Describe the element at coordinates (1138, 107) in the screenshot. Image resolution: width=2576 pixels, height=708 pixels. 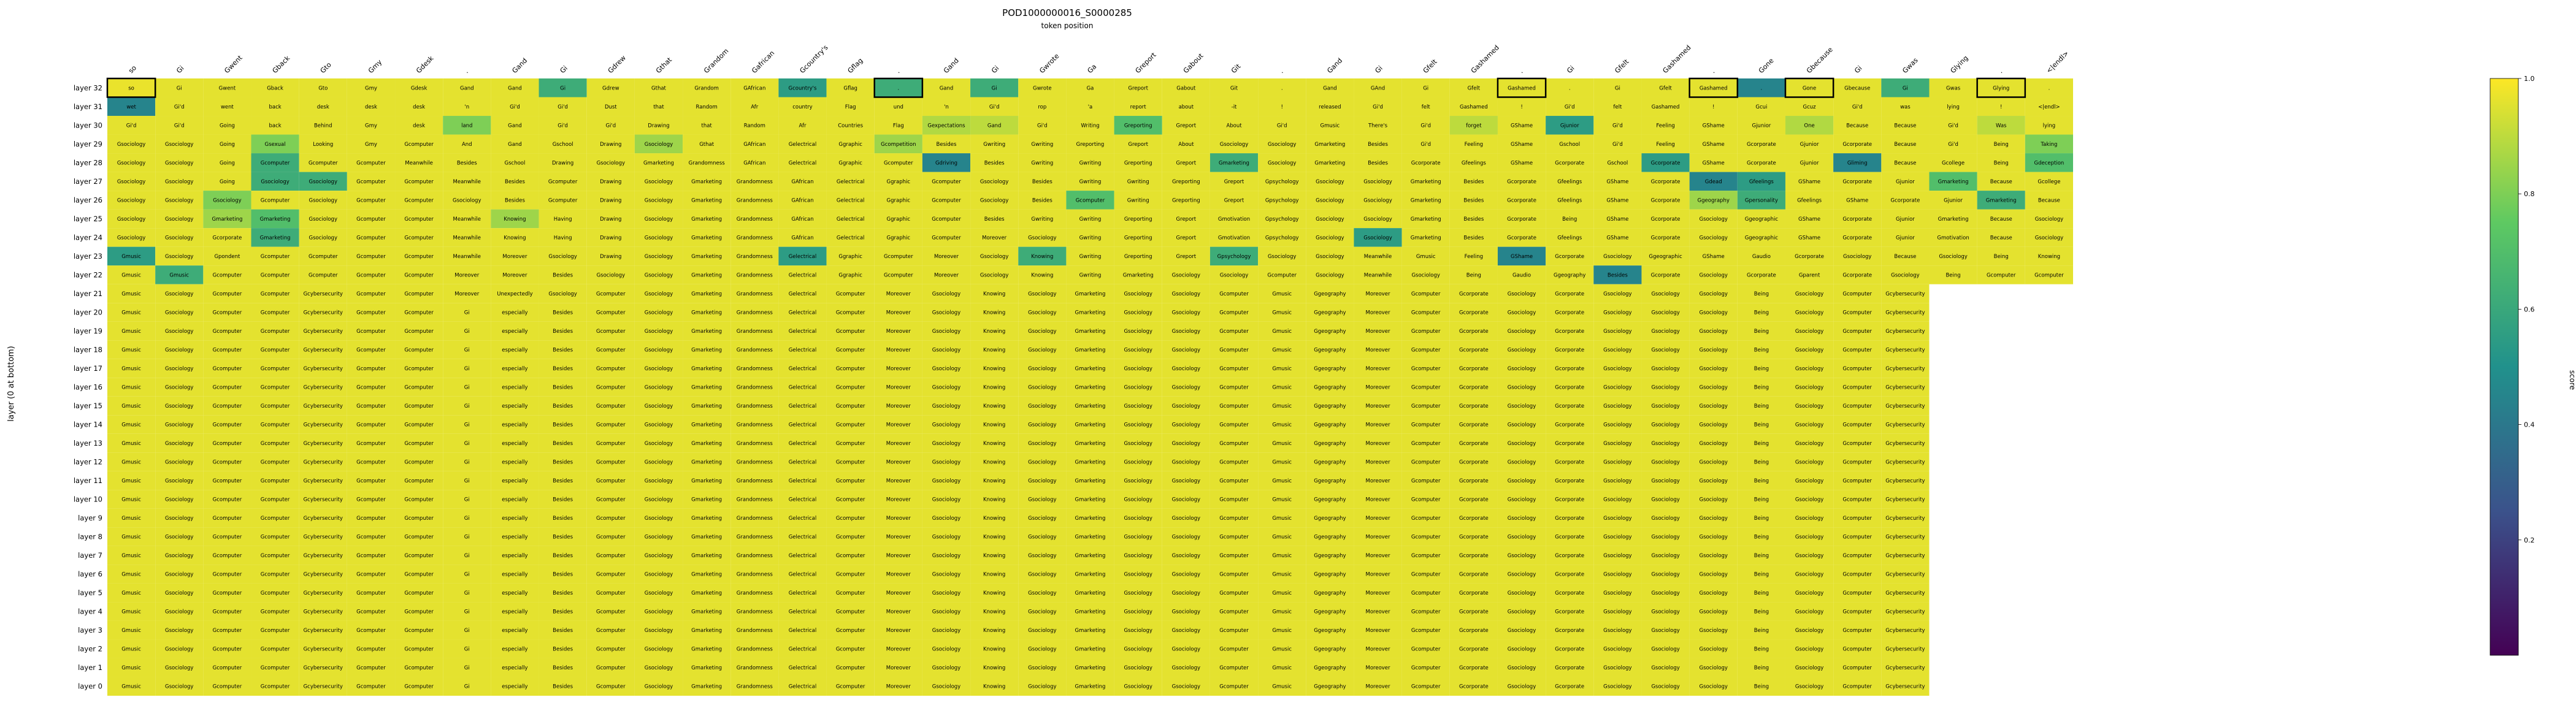
I see `cell-label: report` at that location.